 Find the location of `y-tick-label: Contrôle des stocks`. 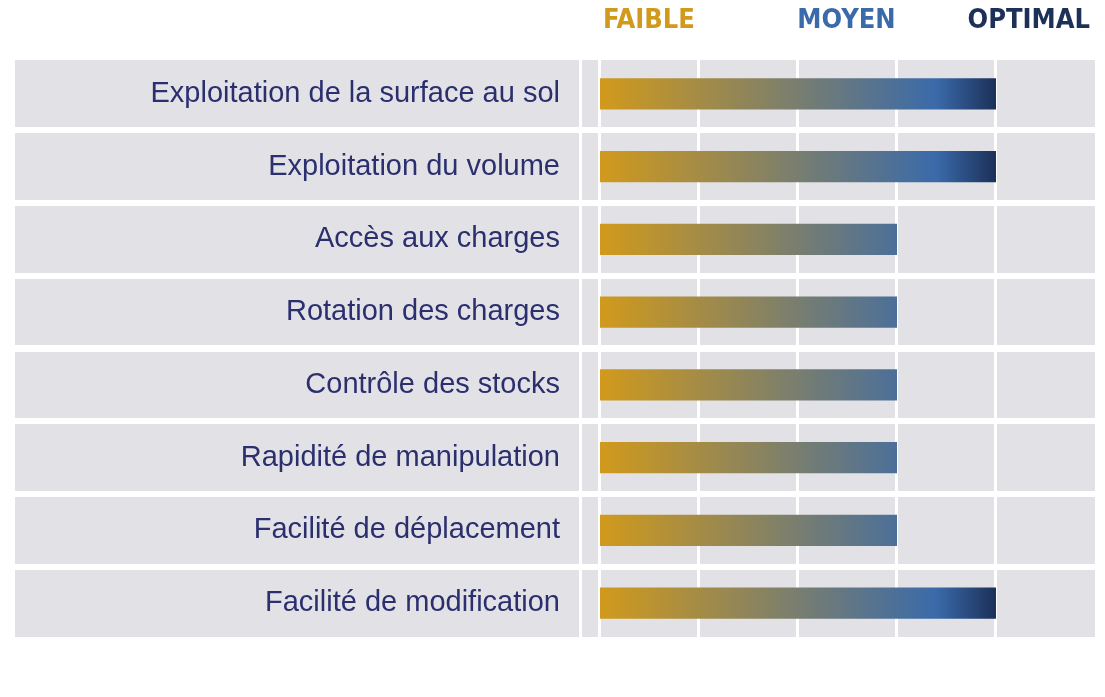

y-tick-label: Contrôle des stocks is located at coordinates (432, 382).